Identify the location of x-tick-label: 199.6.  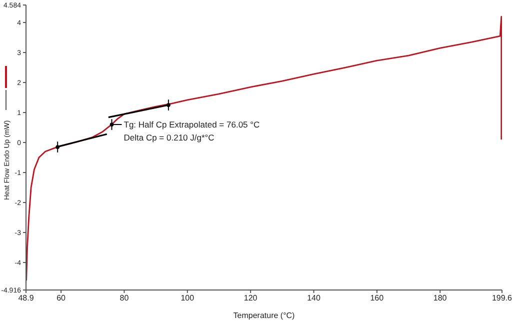
(502, 298).